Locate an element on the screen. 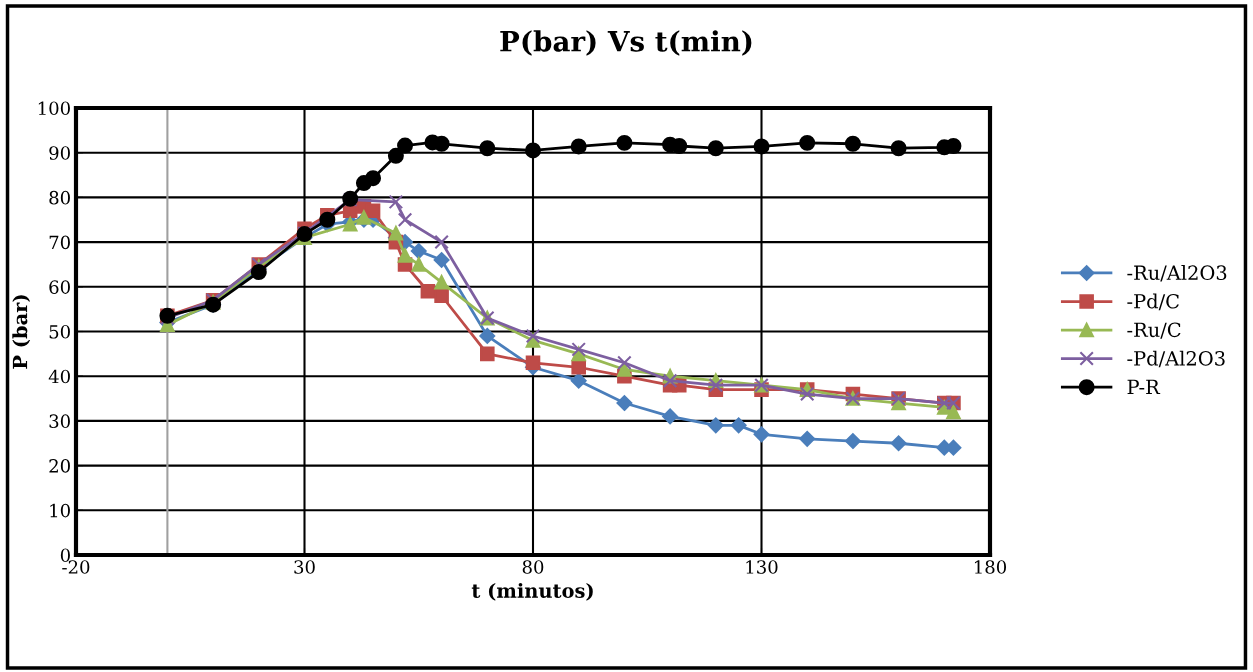  y-axis-title: P (bar) is located at coordinates (21, 332).